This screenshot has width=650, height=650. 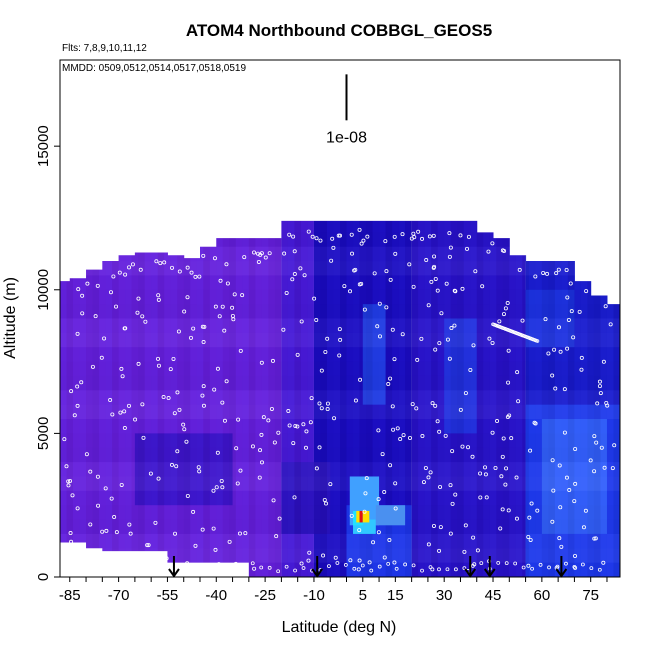 I want to click on x-axis-label: Latitude (deg N), so click(x=339, y=627).